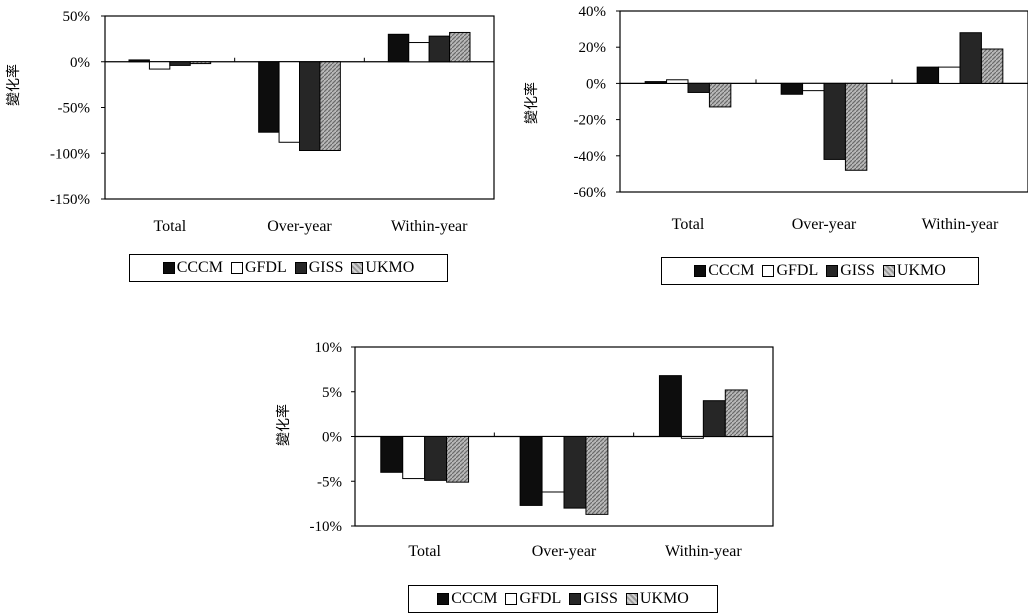 The image size is (1028, 614). Describe the element at coordinates (820, 271) in the screenshot. I see `legend-top-right: CCCM GFDL GISS UKMO` at that location.